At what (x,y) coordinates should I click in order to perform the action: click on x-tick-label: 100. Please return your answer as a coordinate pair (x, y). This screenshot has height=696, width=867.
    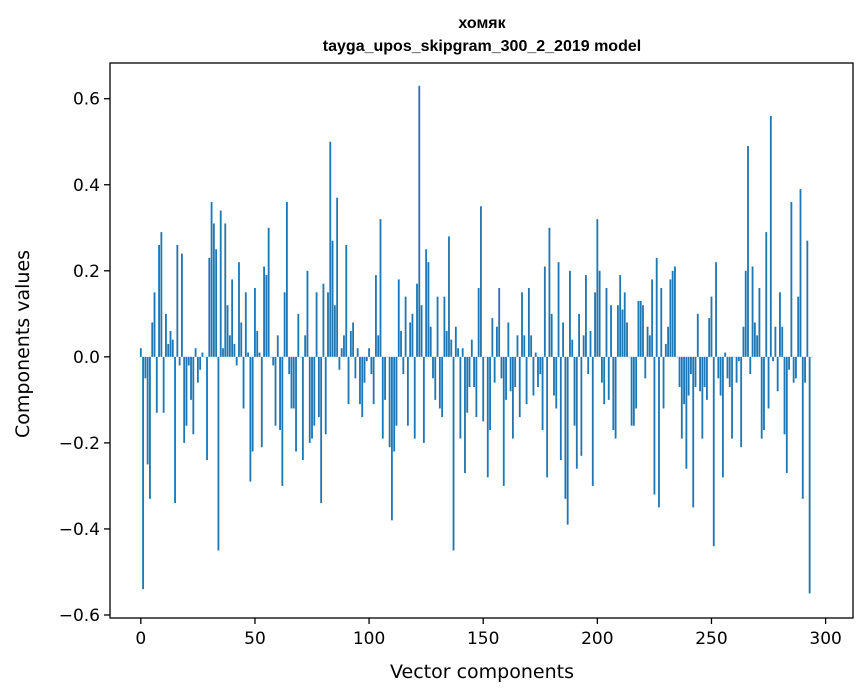
    Looking at the image, I should click on (369, 639).